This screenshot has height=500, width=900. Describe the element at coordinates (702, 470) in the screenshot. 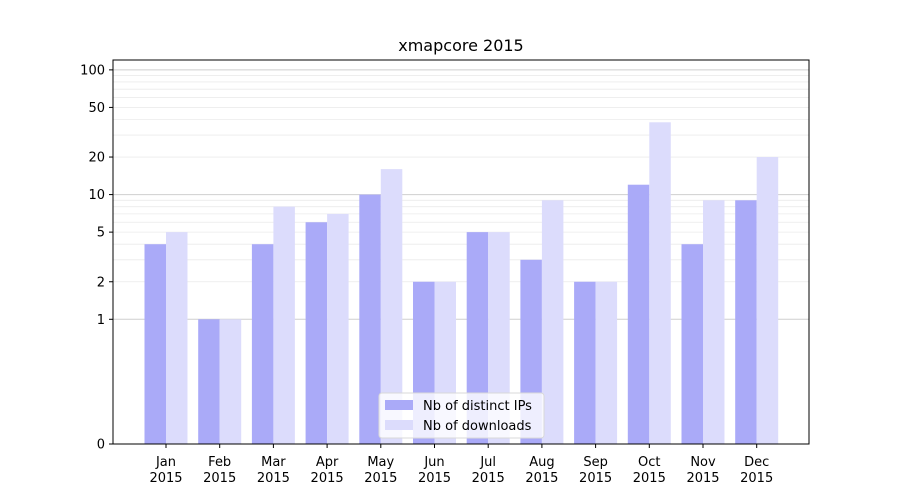

I see `x-tick-label: Nov 2015` at that location.